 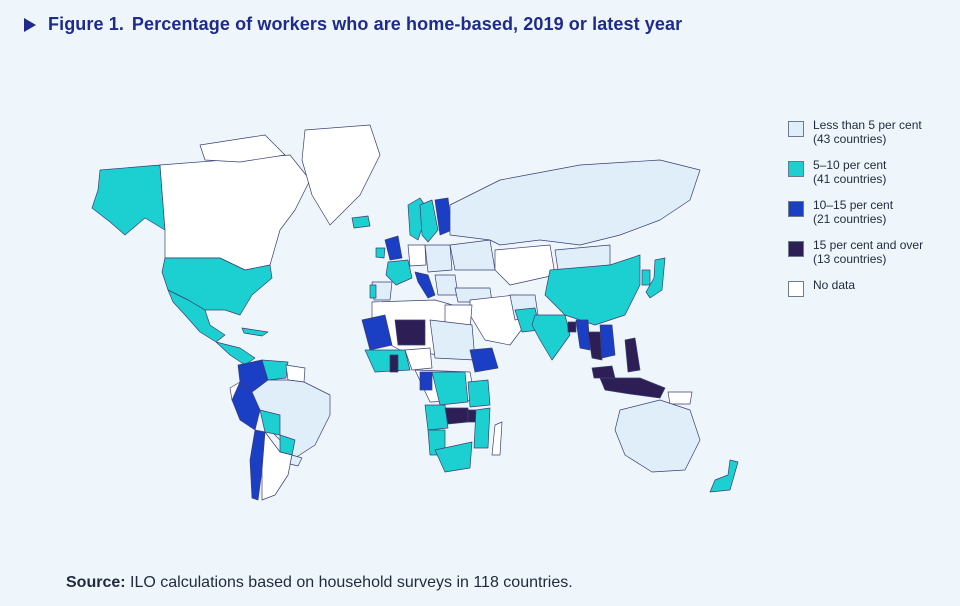 What do you see at coordinates (575, 202) in the screenshot?
I see `country-russia` at bounding box center [575, 202].